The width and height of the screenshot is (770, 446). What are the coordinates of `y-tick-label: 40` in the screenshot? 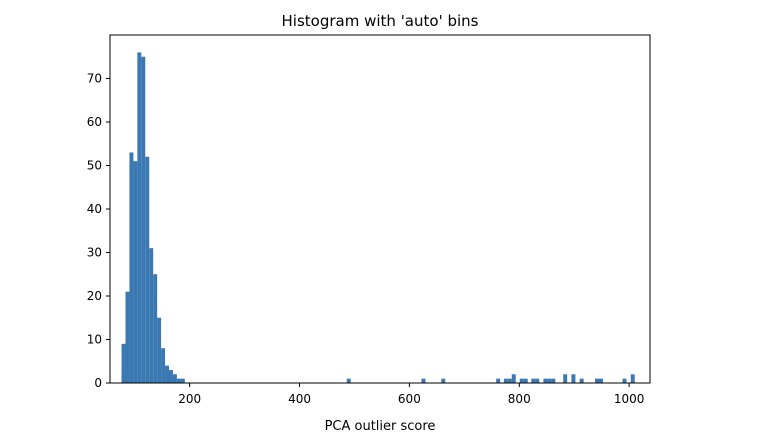 It's located at (94, 209).